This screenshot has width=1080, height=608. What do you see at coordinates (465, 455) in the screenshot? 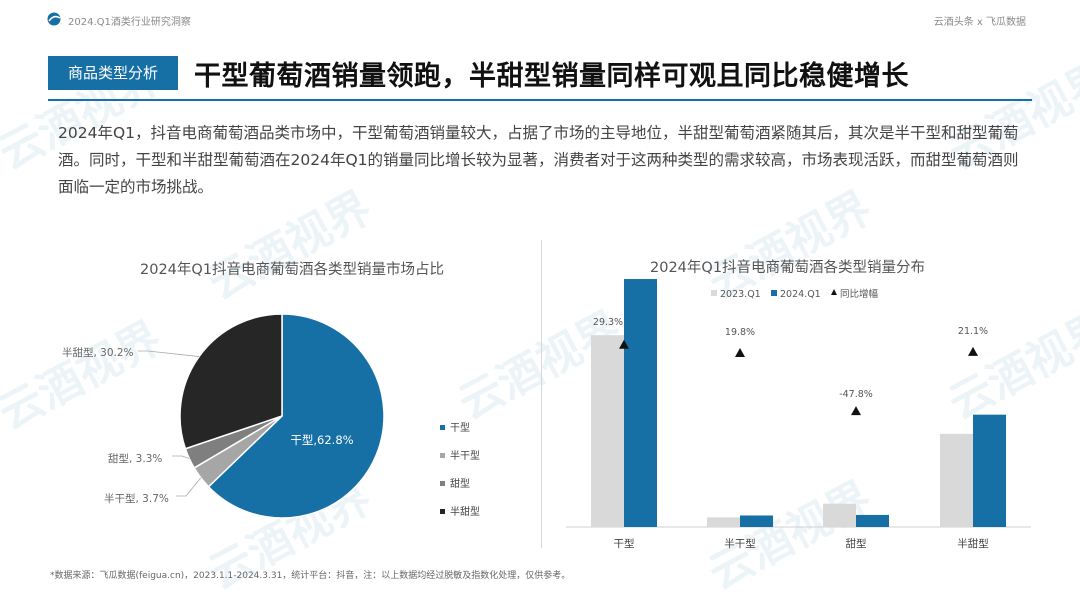
I see `legend-item: 半干型` at bounding box center [465, 455].